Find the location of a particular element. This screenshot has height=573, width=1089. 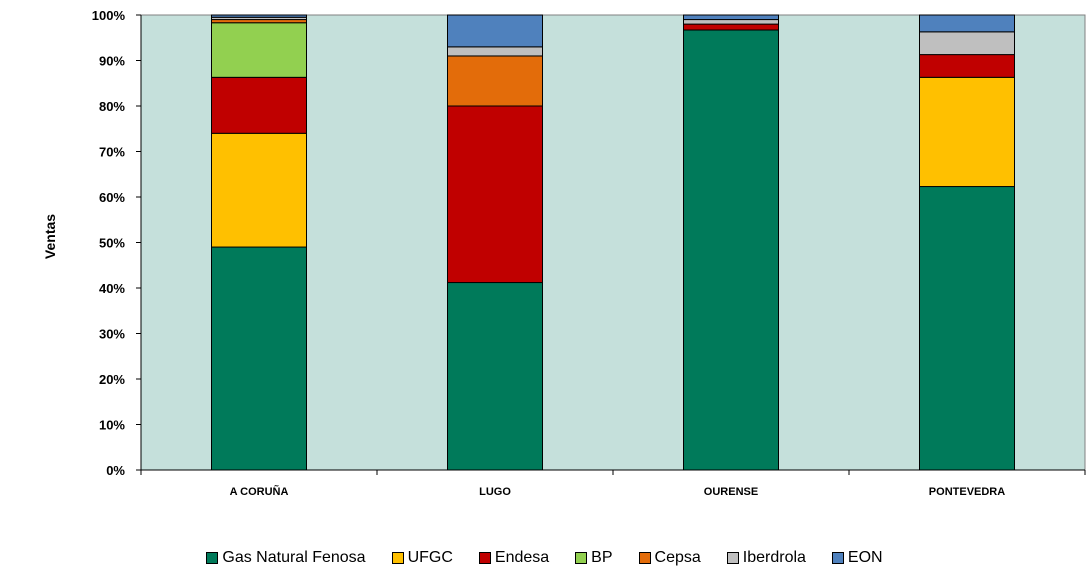

y-tick-label: 60% is located at coordinates (112, 197).